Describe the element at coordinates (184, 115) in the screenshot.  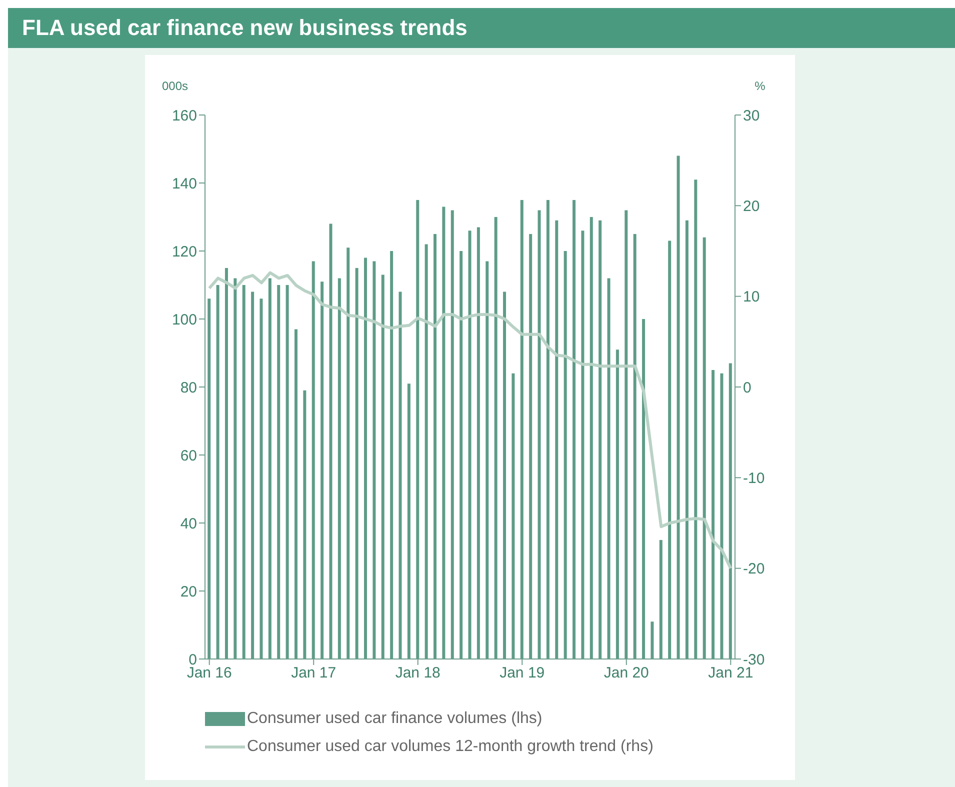
I see `y-tick-label: 160` at that location.